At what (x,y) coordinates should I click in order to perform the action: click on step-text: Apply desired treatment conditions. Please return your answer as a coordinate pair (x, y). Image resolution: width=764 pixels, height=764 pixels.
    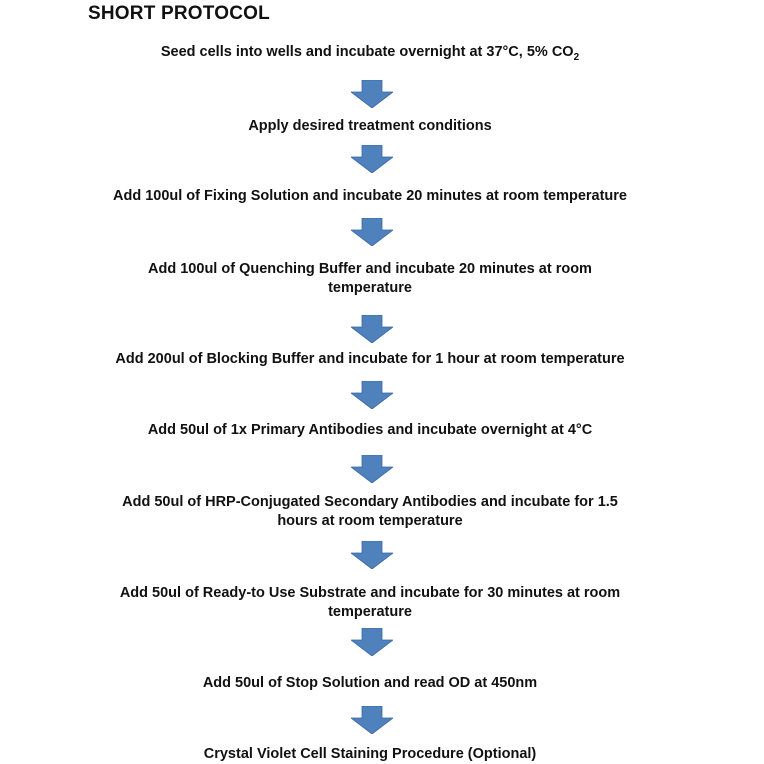
    Looking at the image, I should click on (370, 126).